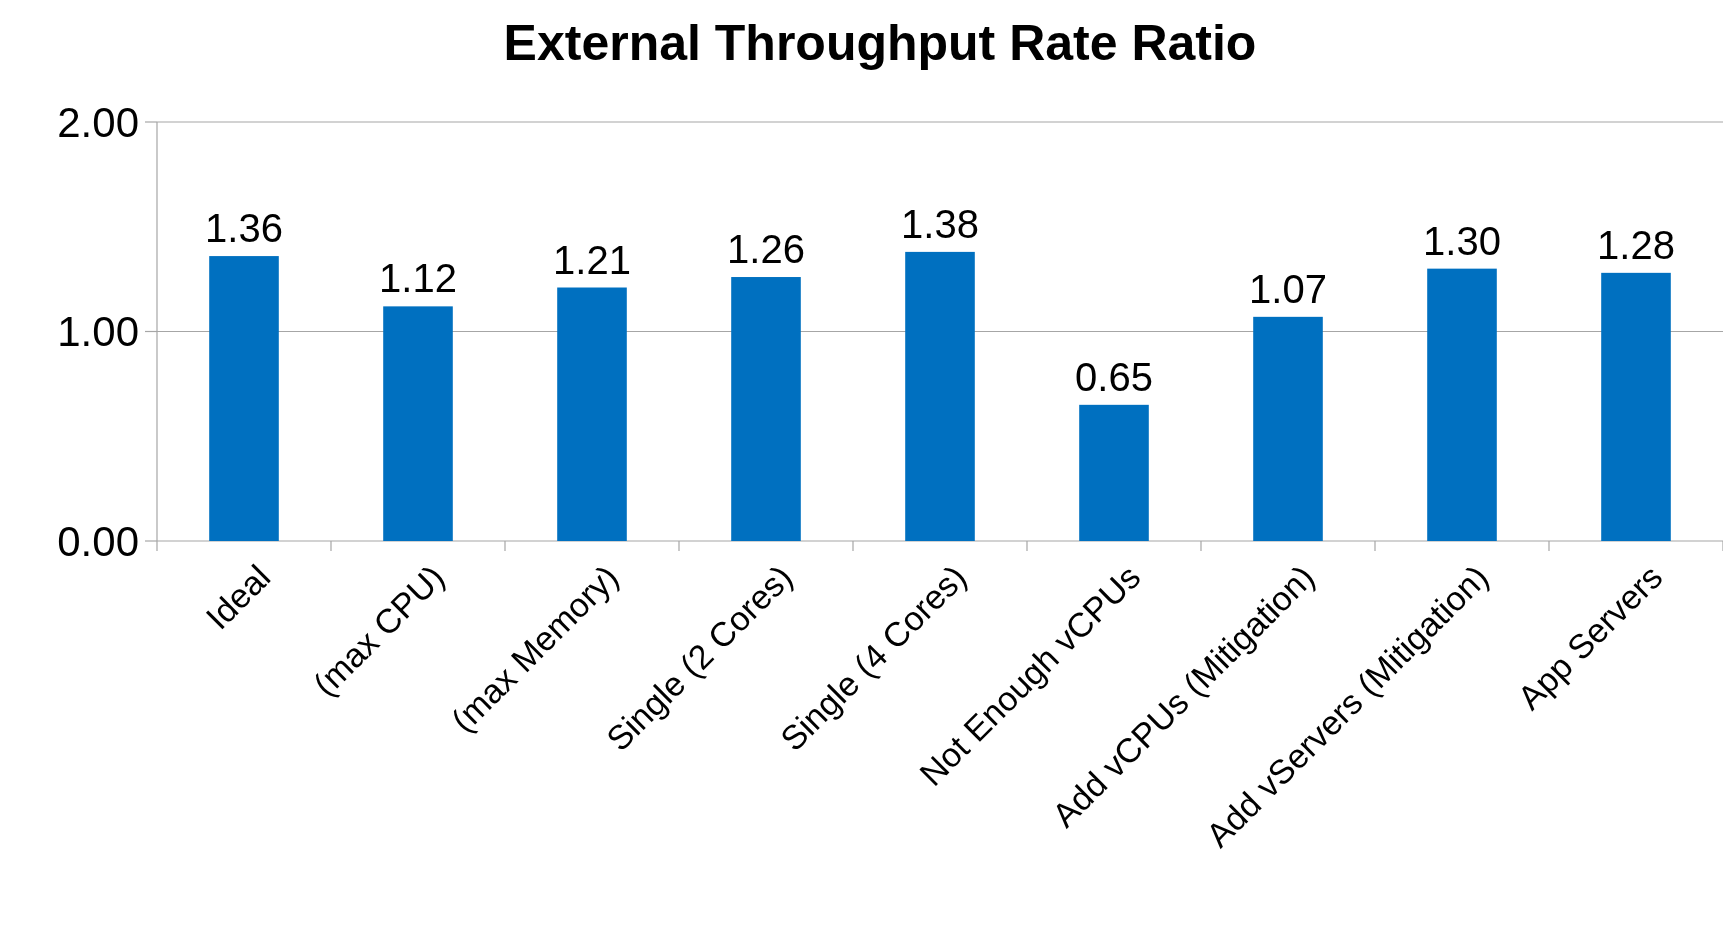 The width and height of the screenshot is (1731, 929). Describe the element at coordinates (1114, 376) in the screenshot. I see `data-label: 0.65` at that location.